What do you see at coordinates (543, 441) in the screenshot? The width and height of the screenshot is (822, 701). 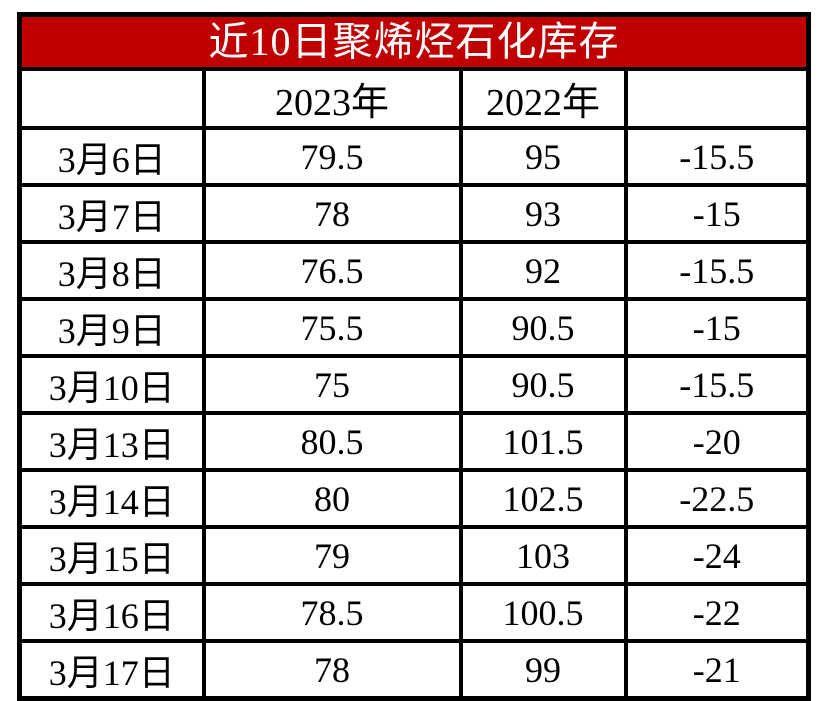 I see `value-2022-cell: 101.5` at bounding box center [543, 441].